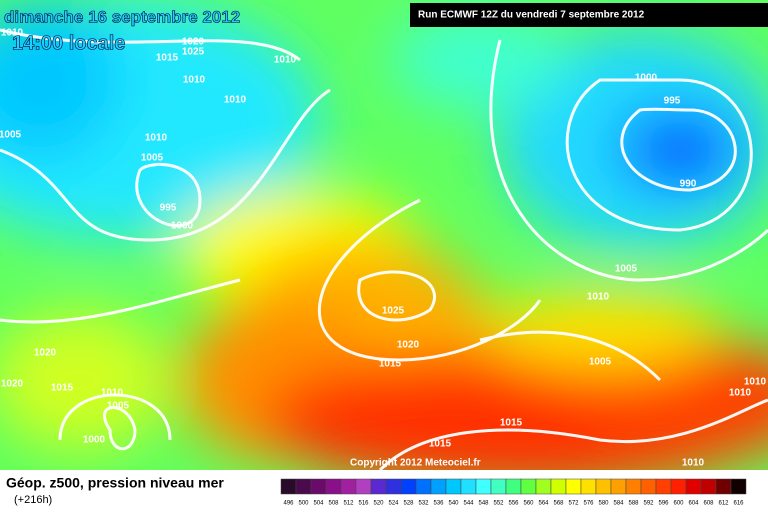  What do you see at coordinates (588, 504) in the screenshot?
I see `legend-label: 576` at bounding box center [588, 504].